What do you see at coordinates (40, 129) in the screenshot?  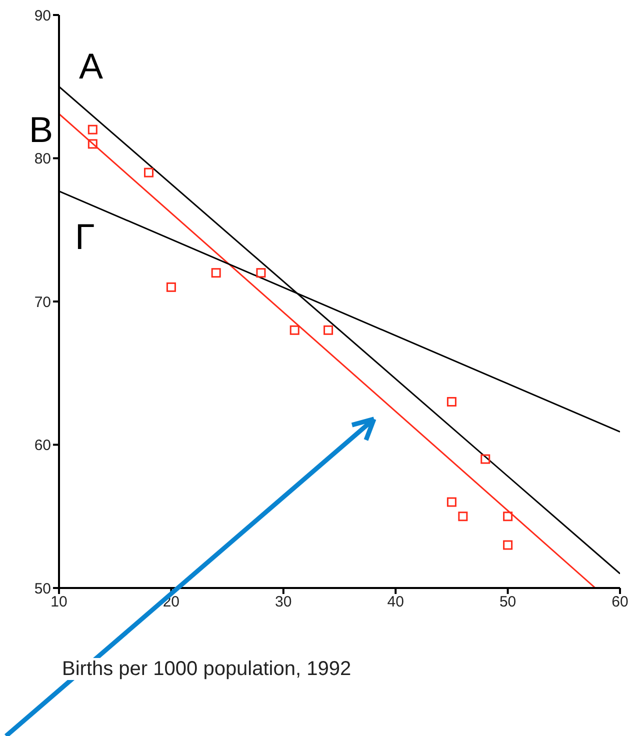 I see `series-label: B` at bounding box center [40, 129].